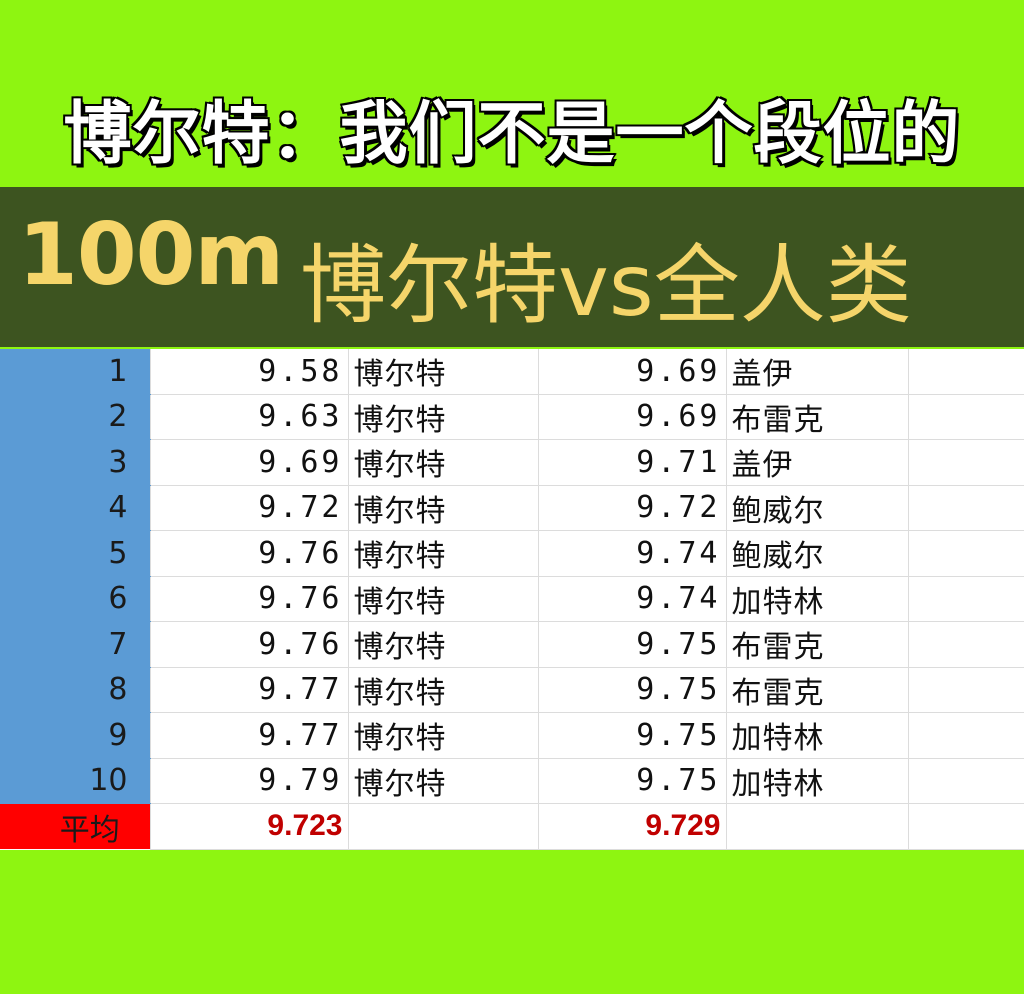 Image resolution: width=1024 pixels, height=994 pixels. Describe the element at coordinates (151, 255) in the screenshot. I see `distance-label: 100m` at that location.